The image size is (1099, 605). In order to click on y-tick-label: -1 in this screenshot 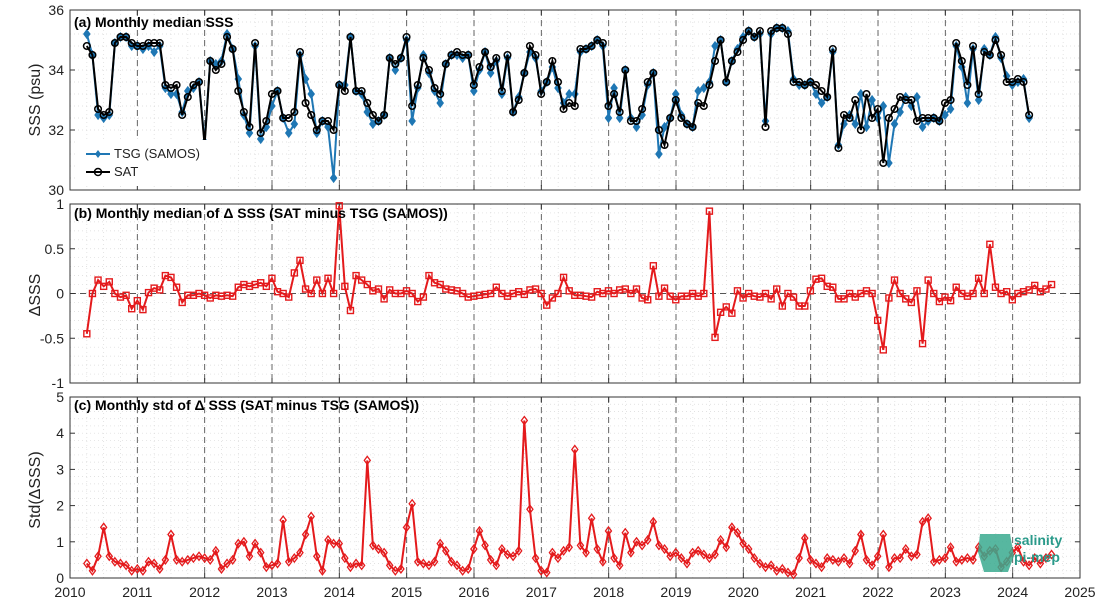, I will do `click(58, 383)`.